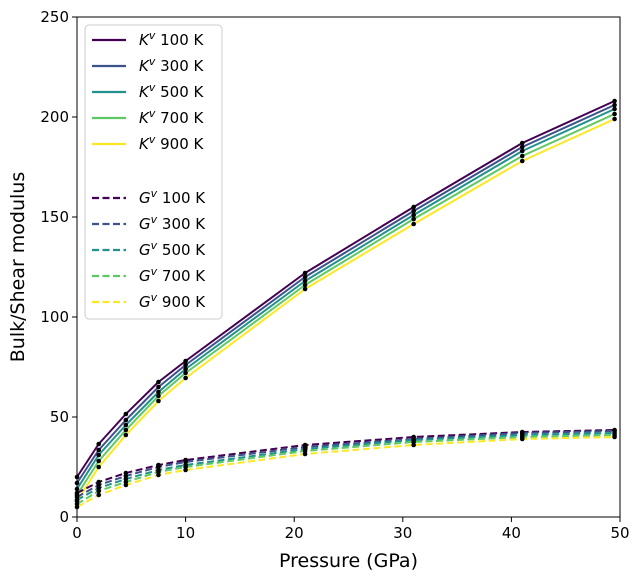 Image resolution: width=639 pixels, height=580 pixels. What do you see at coordinates (172, 65) in the screenshot?
I see `legend-label: Kv 300 K` at bounding box center [172, 65].